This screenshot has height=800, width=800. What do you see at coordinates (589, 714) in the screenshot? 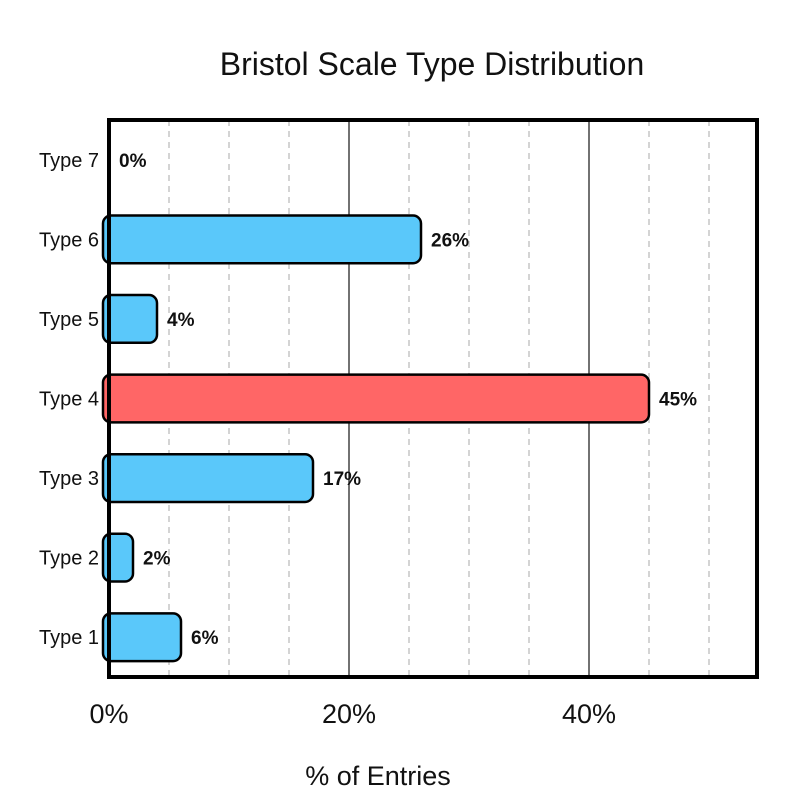
I see `x-tick-label: 40%` at bounding box center [589, 714].